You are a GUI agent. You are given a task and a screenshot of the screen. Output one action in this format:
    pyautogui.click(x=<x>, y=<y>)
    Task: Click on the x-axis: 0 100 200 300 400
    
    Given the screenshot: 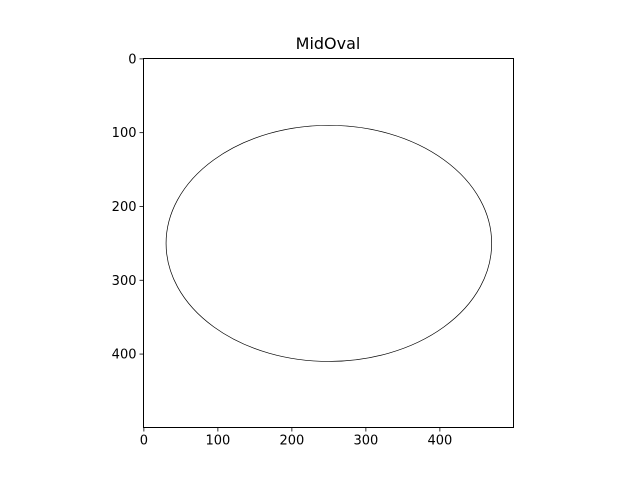 What is the action you would take?
    pyautogui.click(x=296, y=438)
    